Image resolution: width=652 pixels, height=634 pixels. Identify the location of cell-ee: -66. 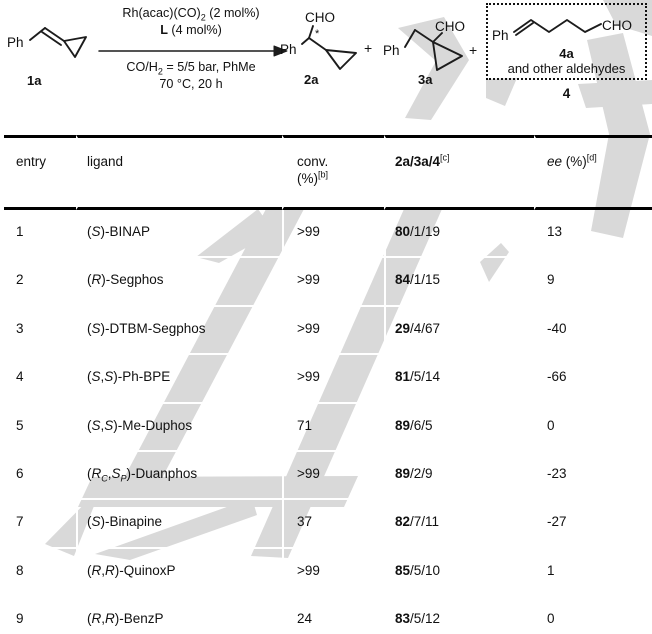
(593, 379).